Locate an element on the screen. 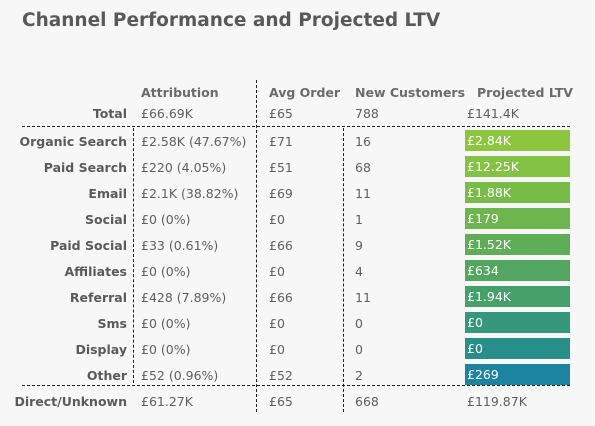 The height and width of the screenshot is (426, 595). table-row: Display £0 (0%) £0 0 £0 is located at coordinates (297, 350).